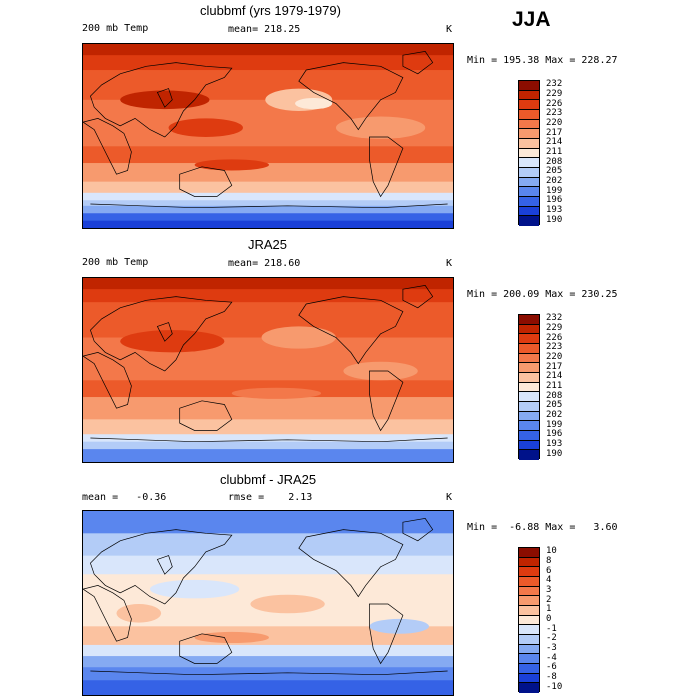 The height and width of the screenshot is (700, 700). Describe the element at coordinates (542, 60) in the screenshot. I see `panel-1-minmax: Min = 195.38 Max = 228.27` at that location.